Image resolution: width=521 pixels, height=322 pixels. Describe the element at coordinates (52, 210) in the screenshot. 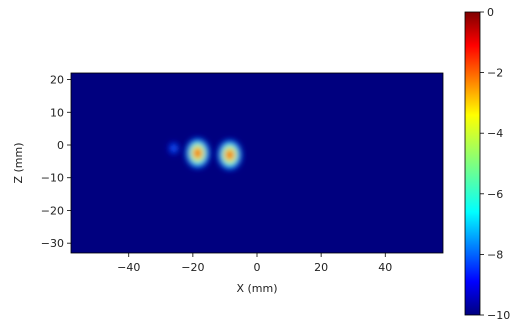

I see `y-tick-label: −20` at that location.